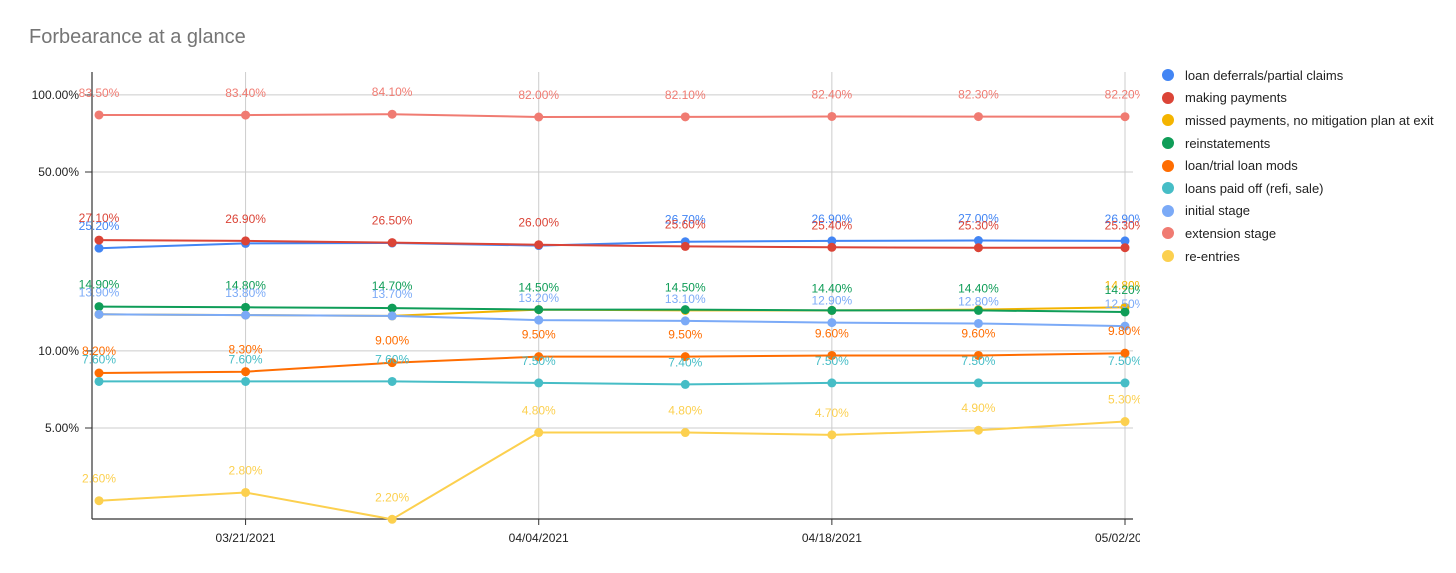  Describe the element at coordinates (978, 219) in the screenshot. I see `data-label: 27.00%` at that location.